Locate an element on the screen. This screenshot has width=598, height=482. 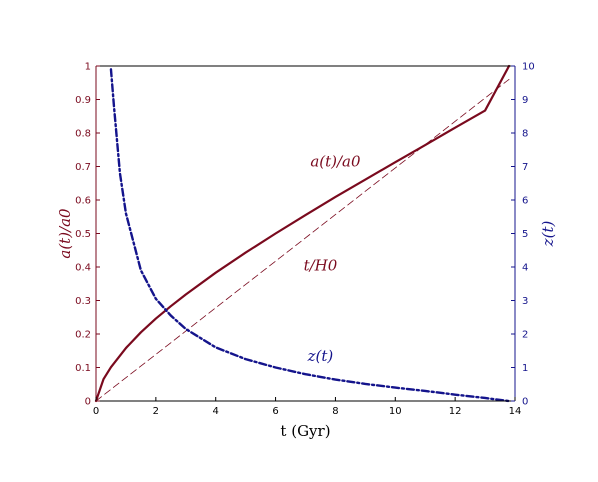
x-tick-label: 4 is located at coordinates (216, 411).